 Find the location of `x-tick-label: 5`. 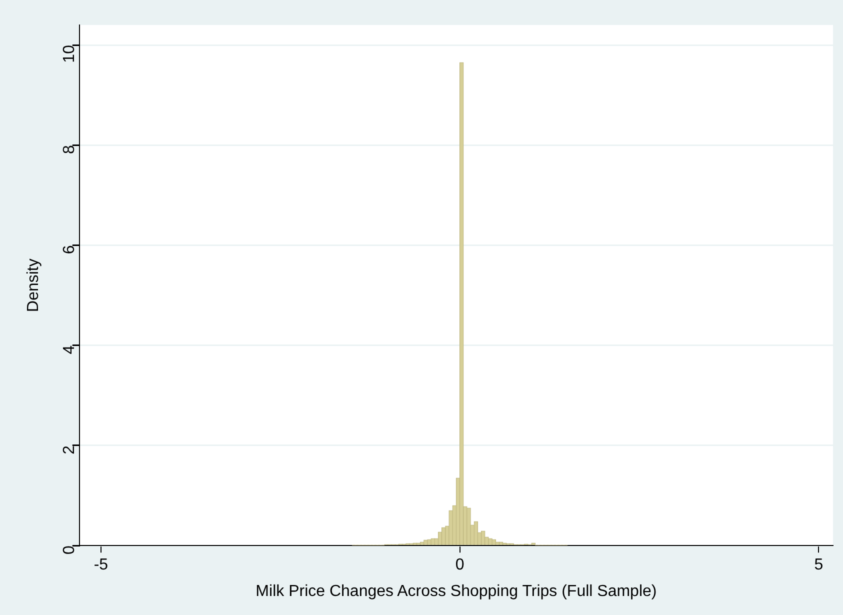

x-tick-label: 5 is located at coordinates (819, 565).